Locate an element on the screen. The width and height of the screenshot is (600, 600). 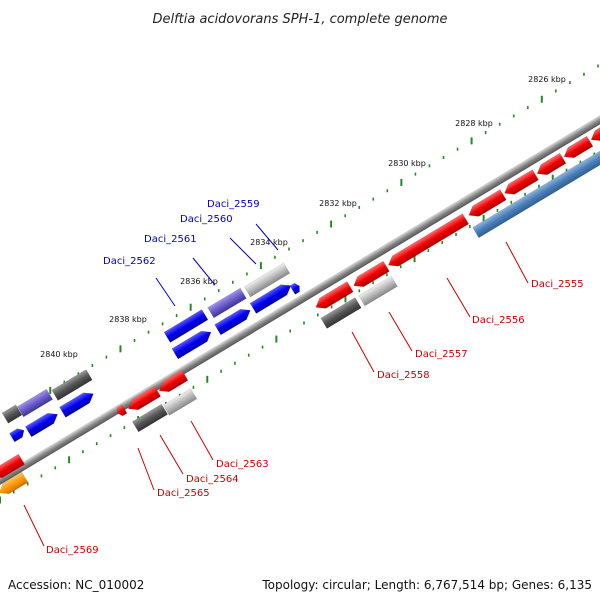
scale-tick-label: 2838 kbp is located at coordinates (128, 319).